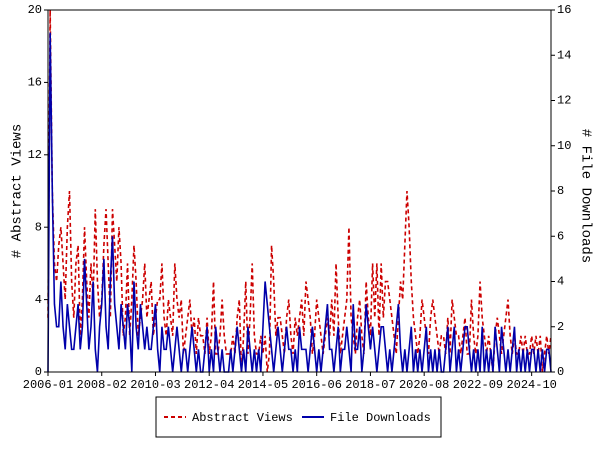 This screenshot has width=600, height=450. Describe the element at coordinates (564, 101) in the screenshot. I see `y2-tick-label: 12` at that location.